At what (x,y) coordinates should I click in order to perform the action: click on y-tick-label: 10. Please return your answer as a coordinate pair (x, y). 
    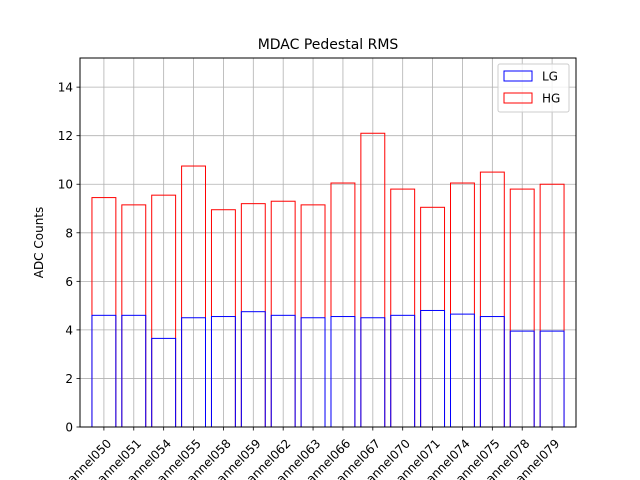
    Looking at the image, I should click on (65, 185).